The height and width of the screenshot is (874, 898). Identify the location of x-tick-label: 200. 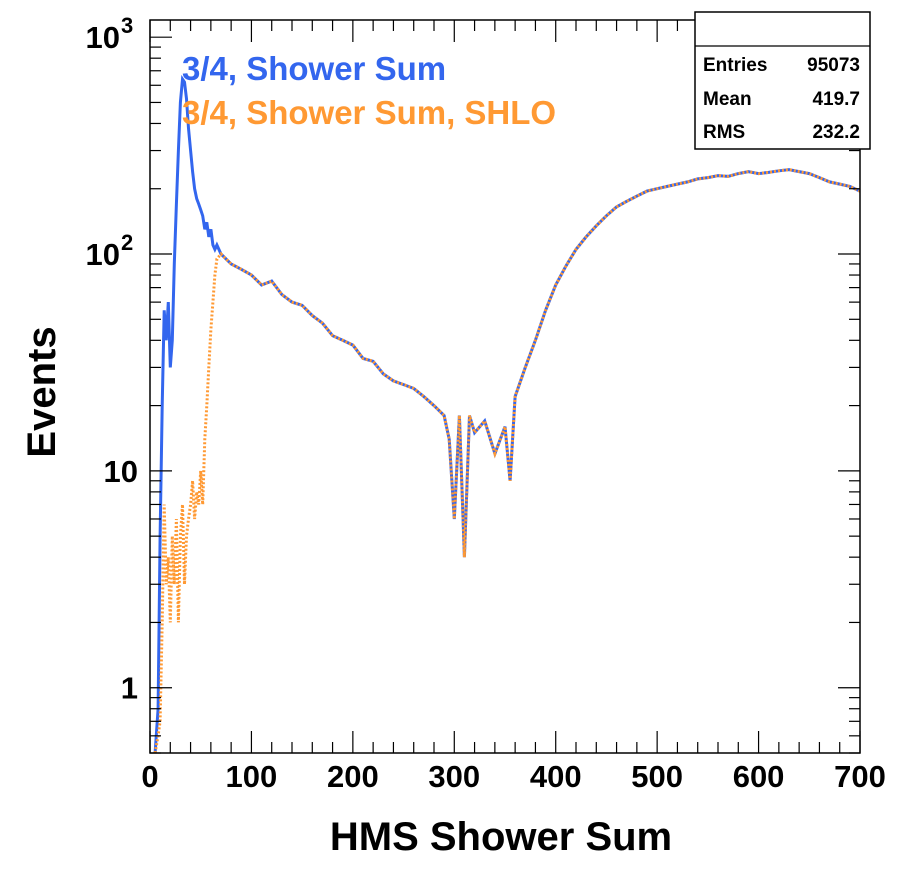
(353, 776).